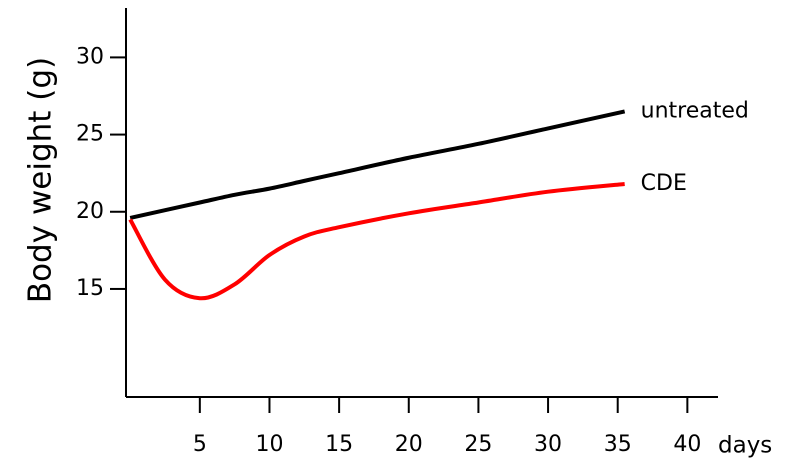 The image size is (800, 470). Describe the element at coordinates (90, 211) in the screenshot. I see `y-tick-label: 20` at that location.